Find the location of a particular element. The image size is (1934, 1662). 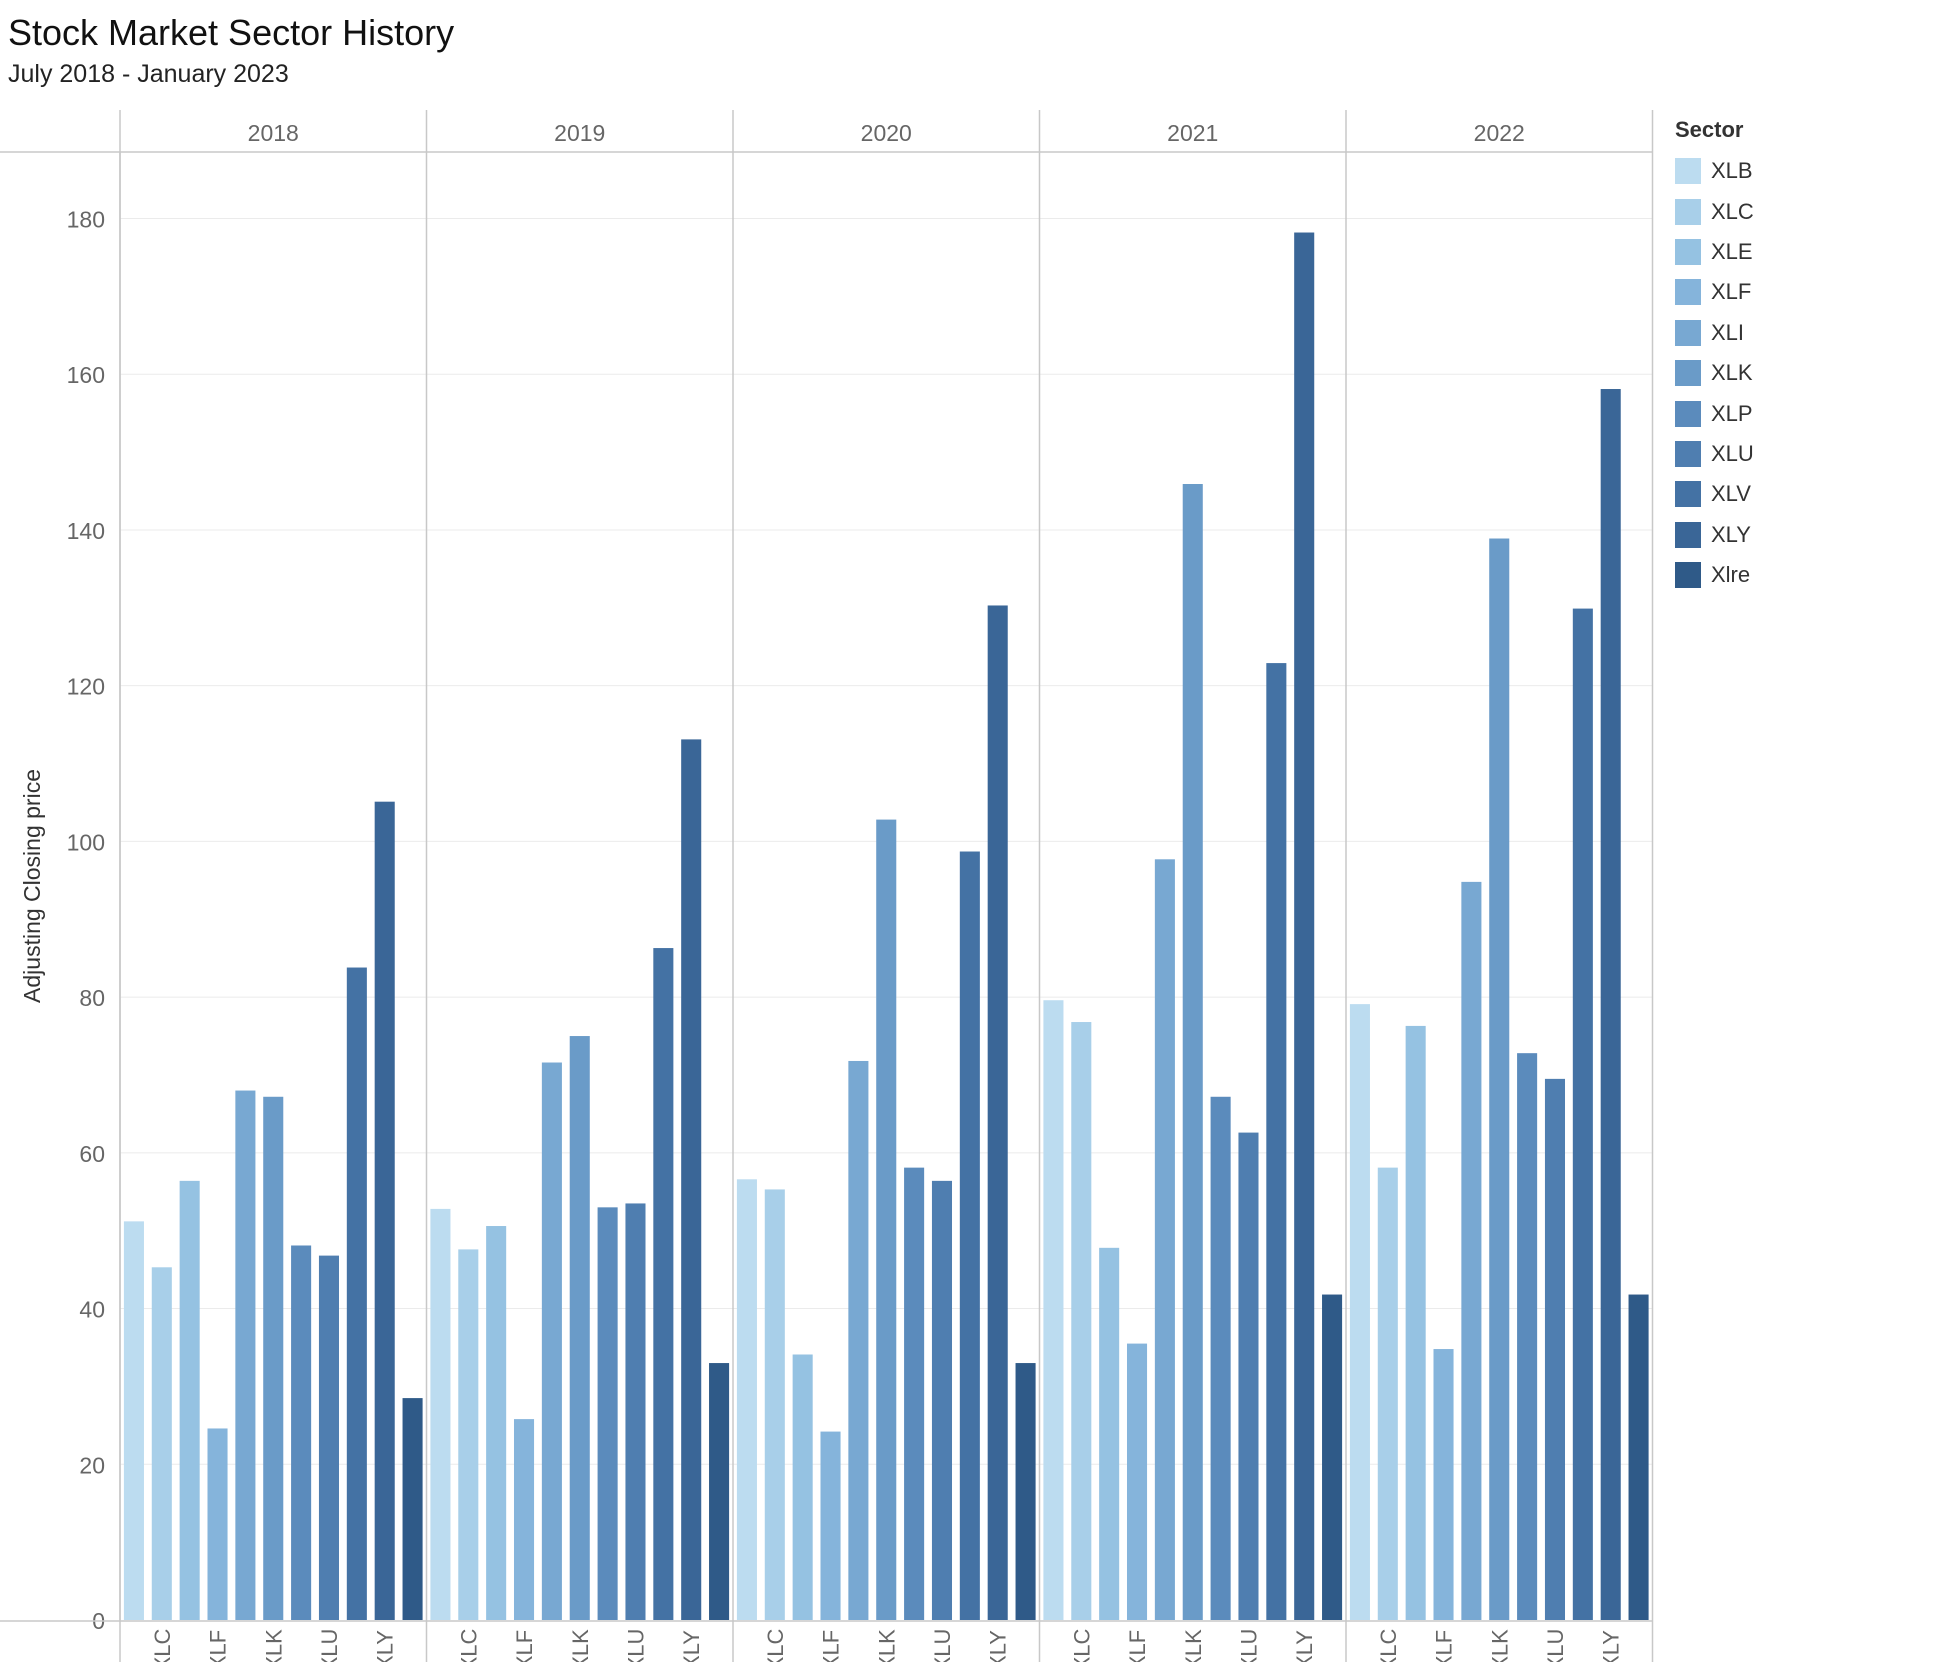

bar-2021-XLB is located at coordinates (1053, 1310).